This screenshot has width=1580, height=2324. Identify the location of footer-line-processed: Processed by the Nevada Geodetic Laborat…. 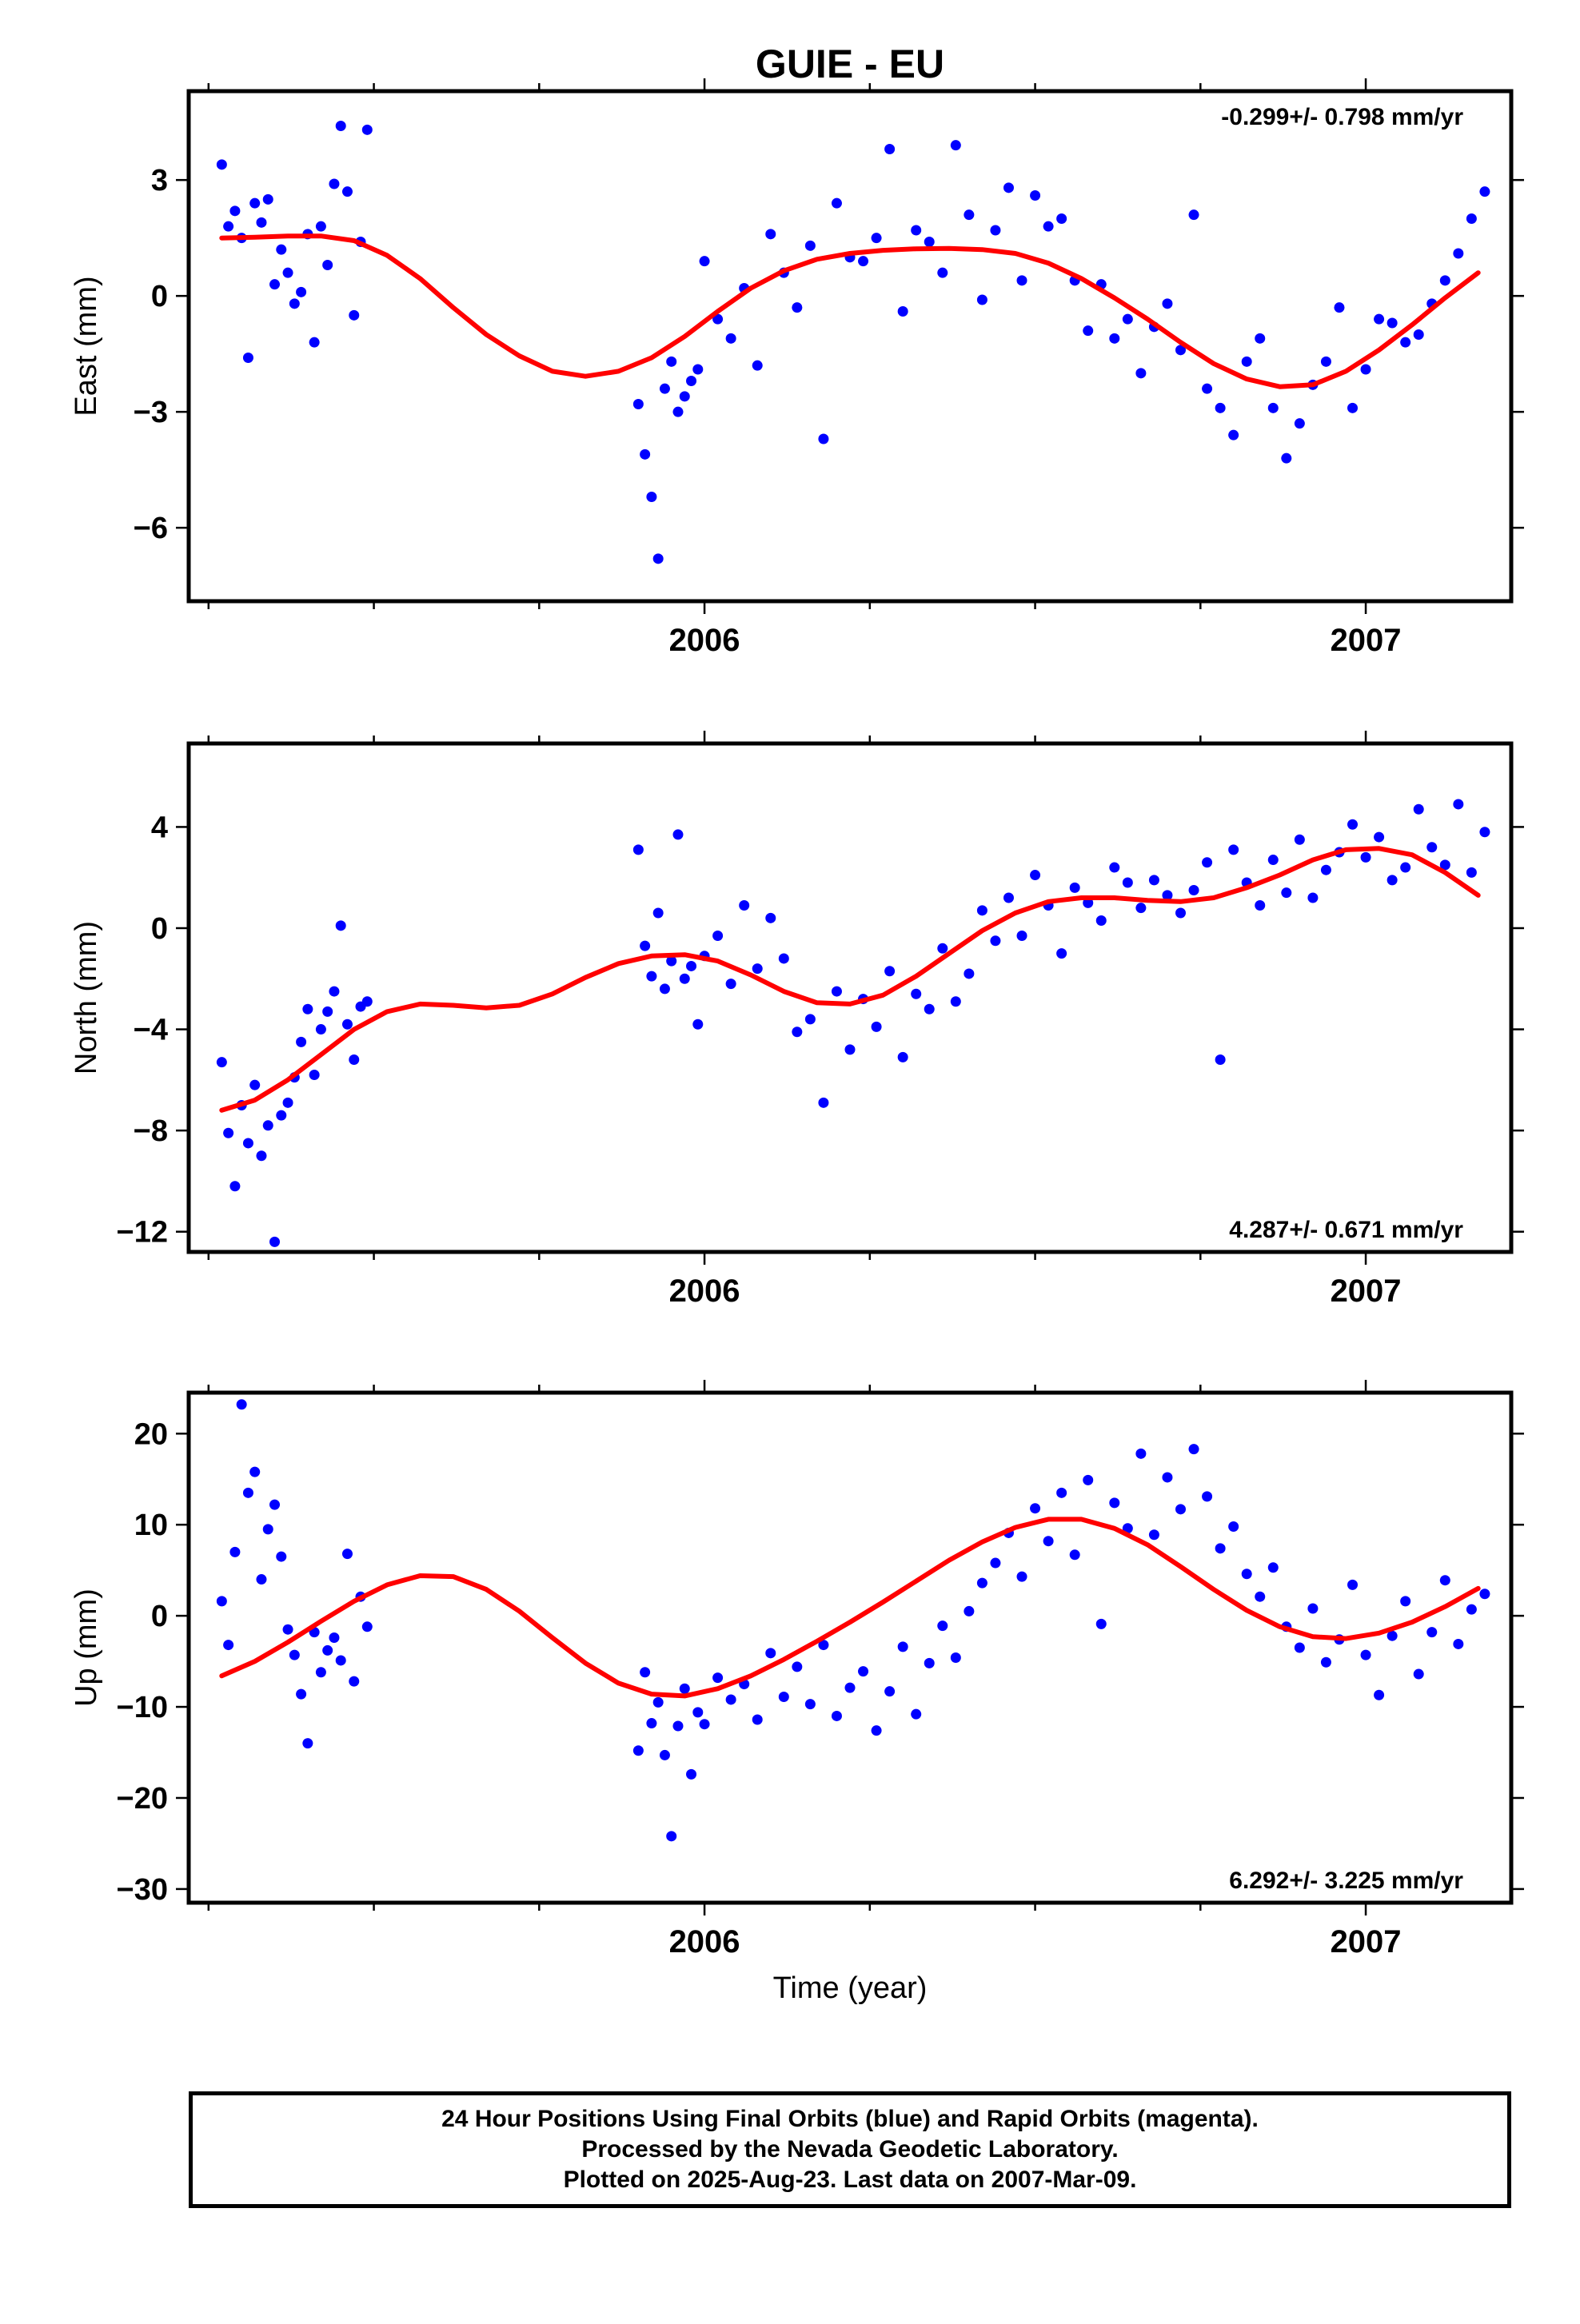
(850, 2150).